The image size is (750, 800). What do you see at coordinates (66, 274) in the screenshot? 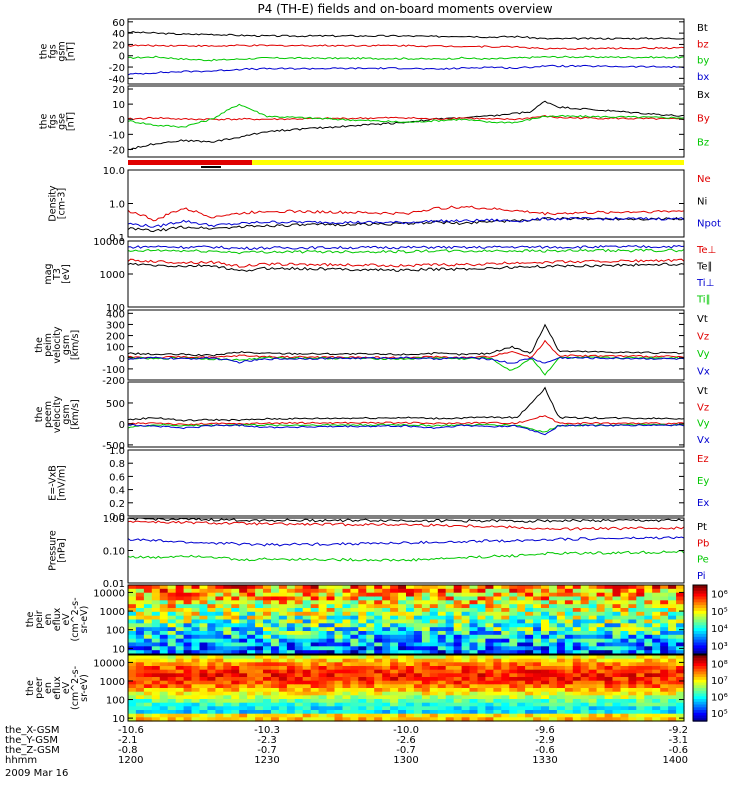
I see `y-axis-label: [eV]` at bounding box center [66, 274].